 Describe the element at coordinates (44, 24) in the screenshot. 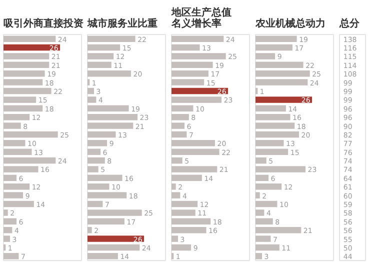

I see `chart-title: 吸引外商直接投资` at that location.